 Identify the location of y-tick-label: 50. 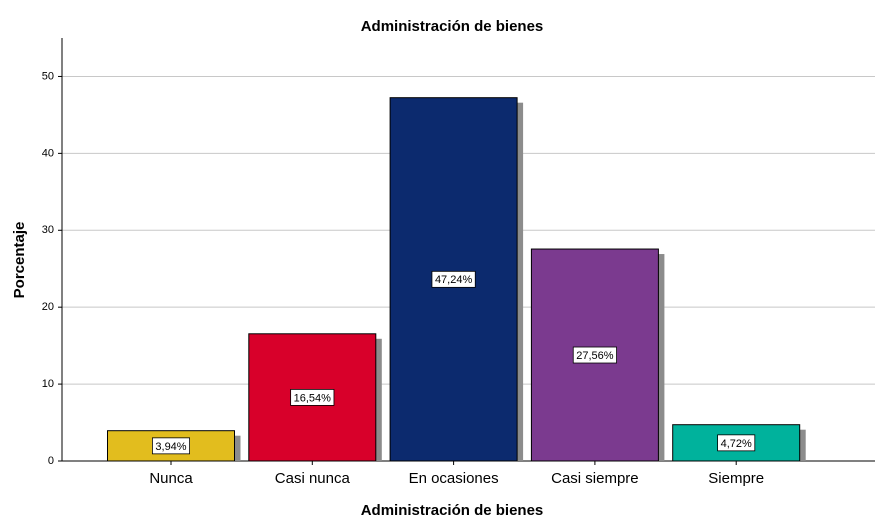
(48, 76).